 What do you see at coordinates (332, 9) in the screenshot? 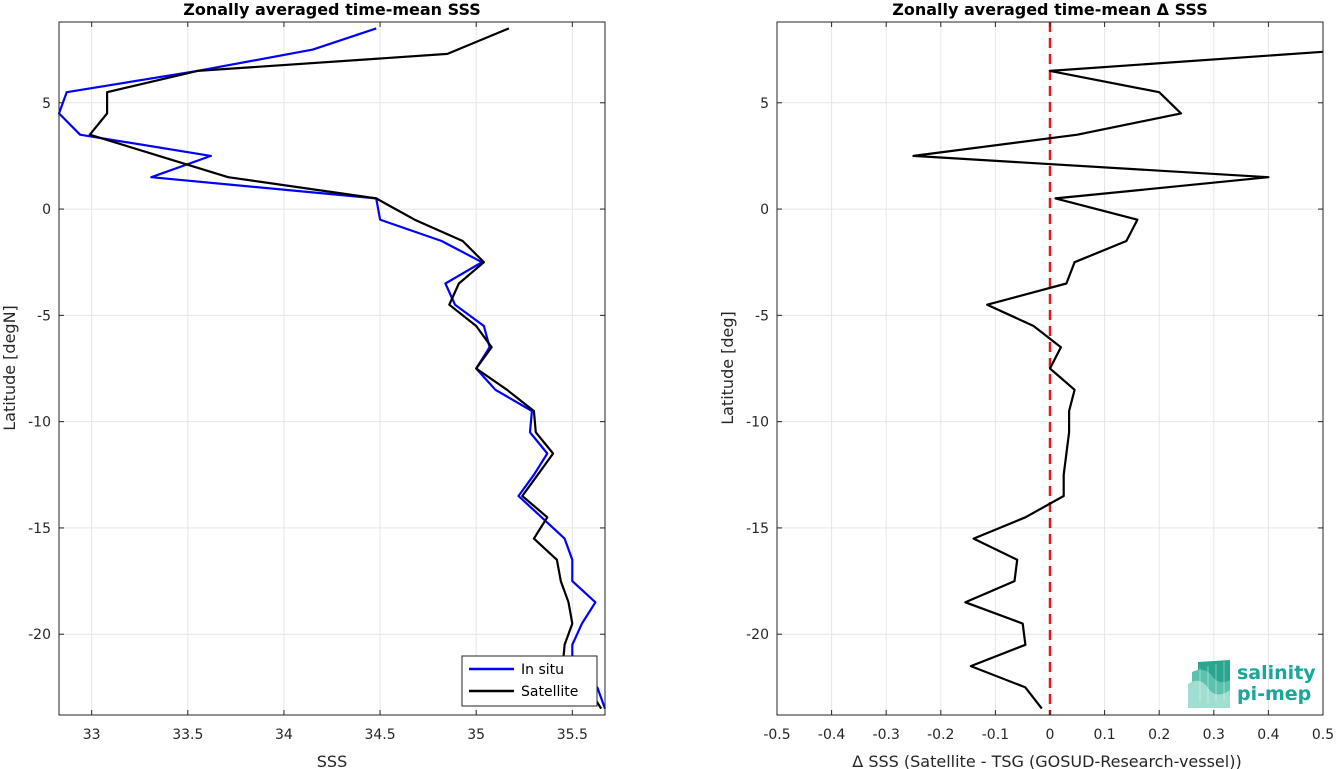
I see `sss-chart-title: Zonally averaged time-mean SSS` at bounding box center [332, 9].